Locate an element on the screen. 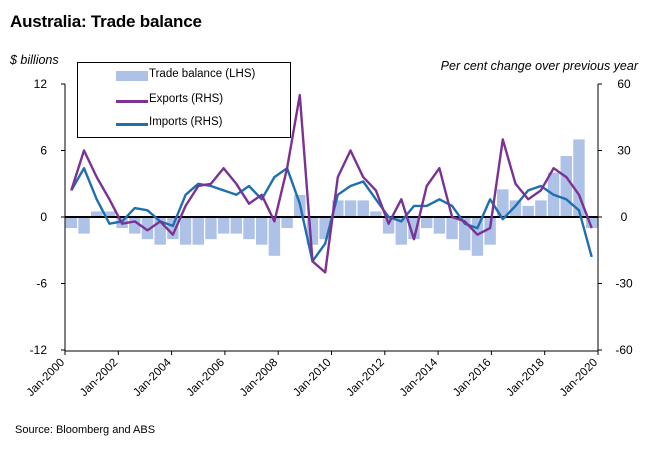  x-tick-label: Jan-2006 is located at coordinates (206, 378).